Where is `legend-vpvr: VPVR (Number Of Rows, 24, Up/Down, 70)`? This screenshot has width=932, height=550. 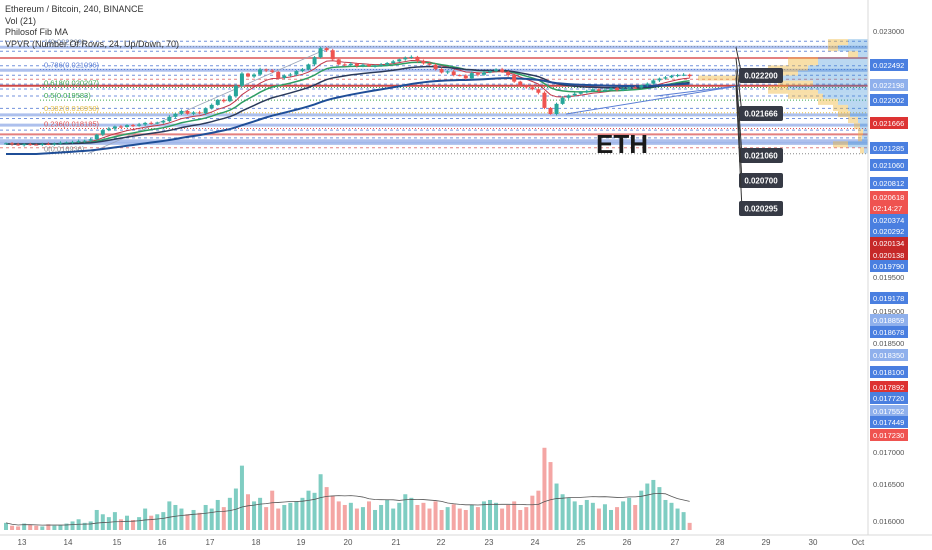
legend-vpvr: VPVR (Number Of Rows, 24, Up/Down, 70) is located at coordinates (92, 43).